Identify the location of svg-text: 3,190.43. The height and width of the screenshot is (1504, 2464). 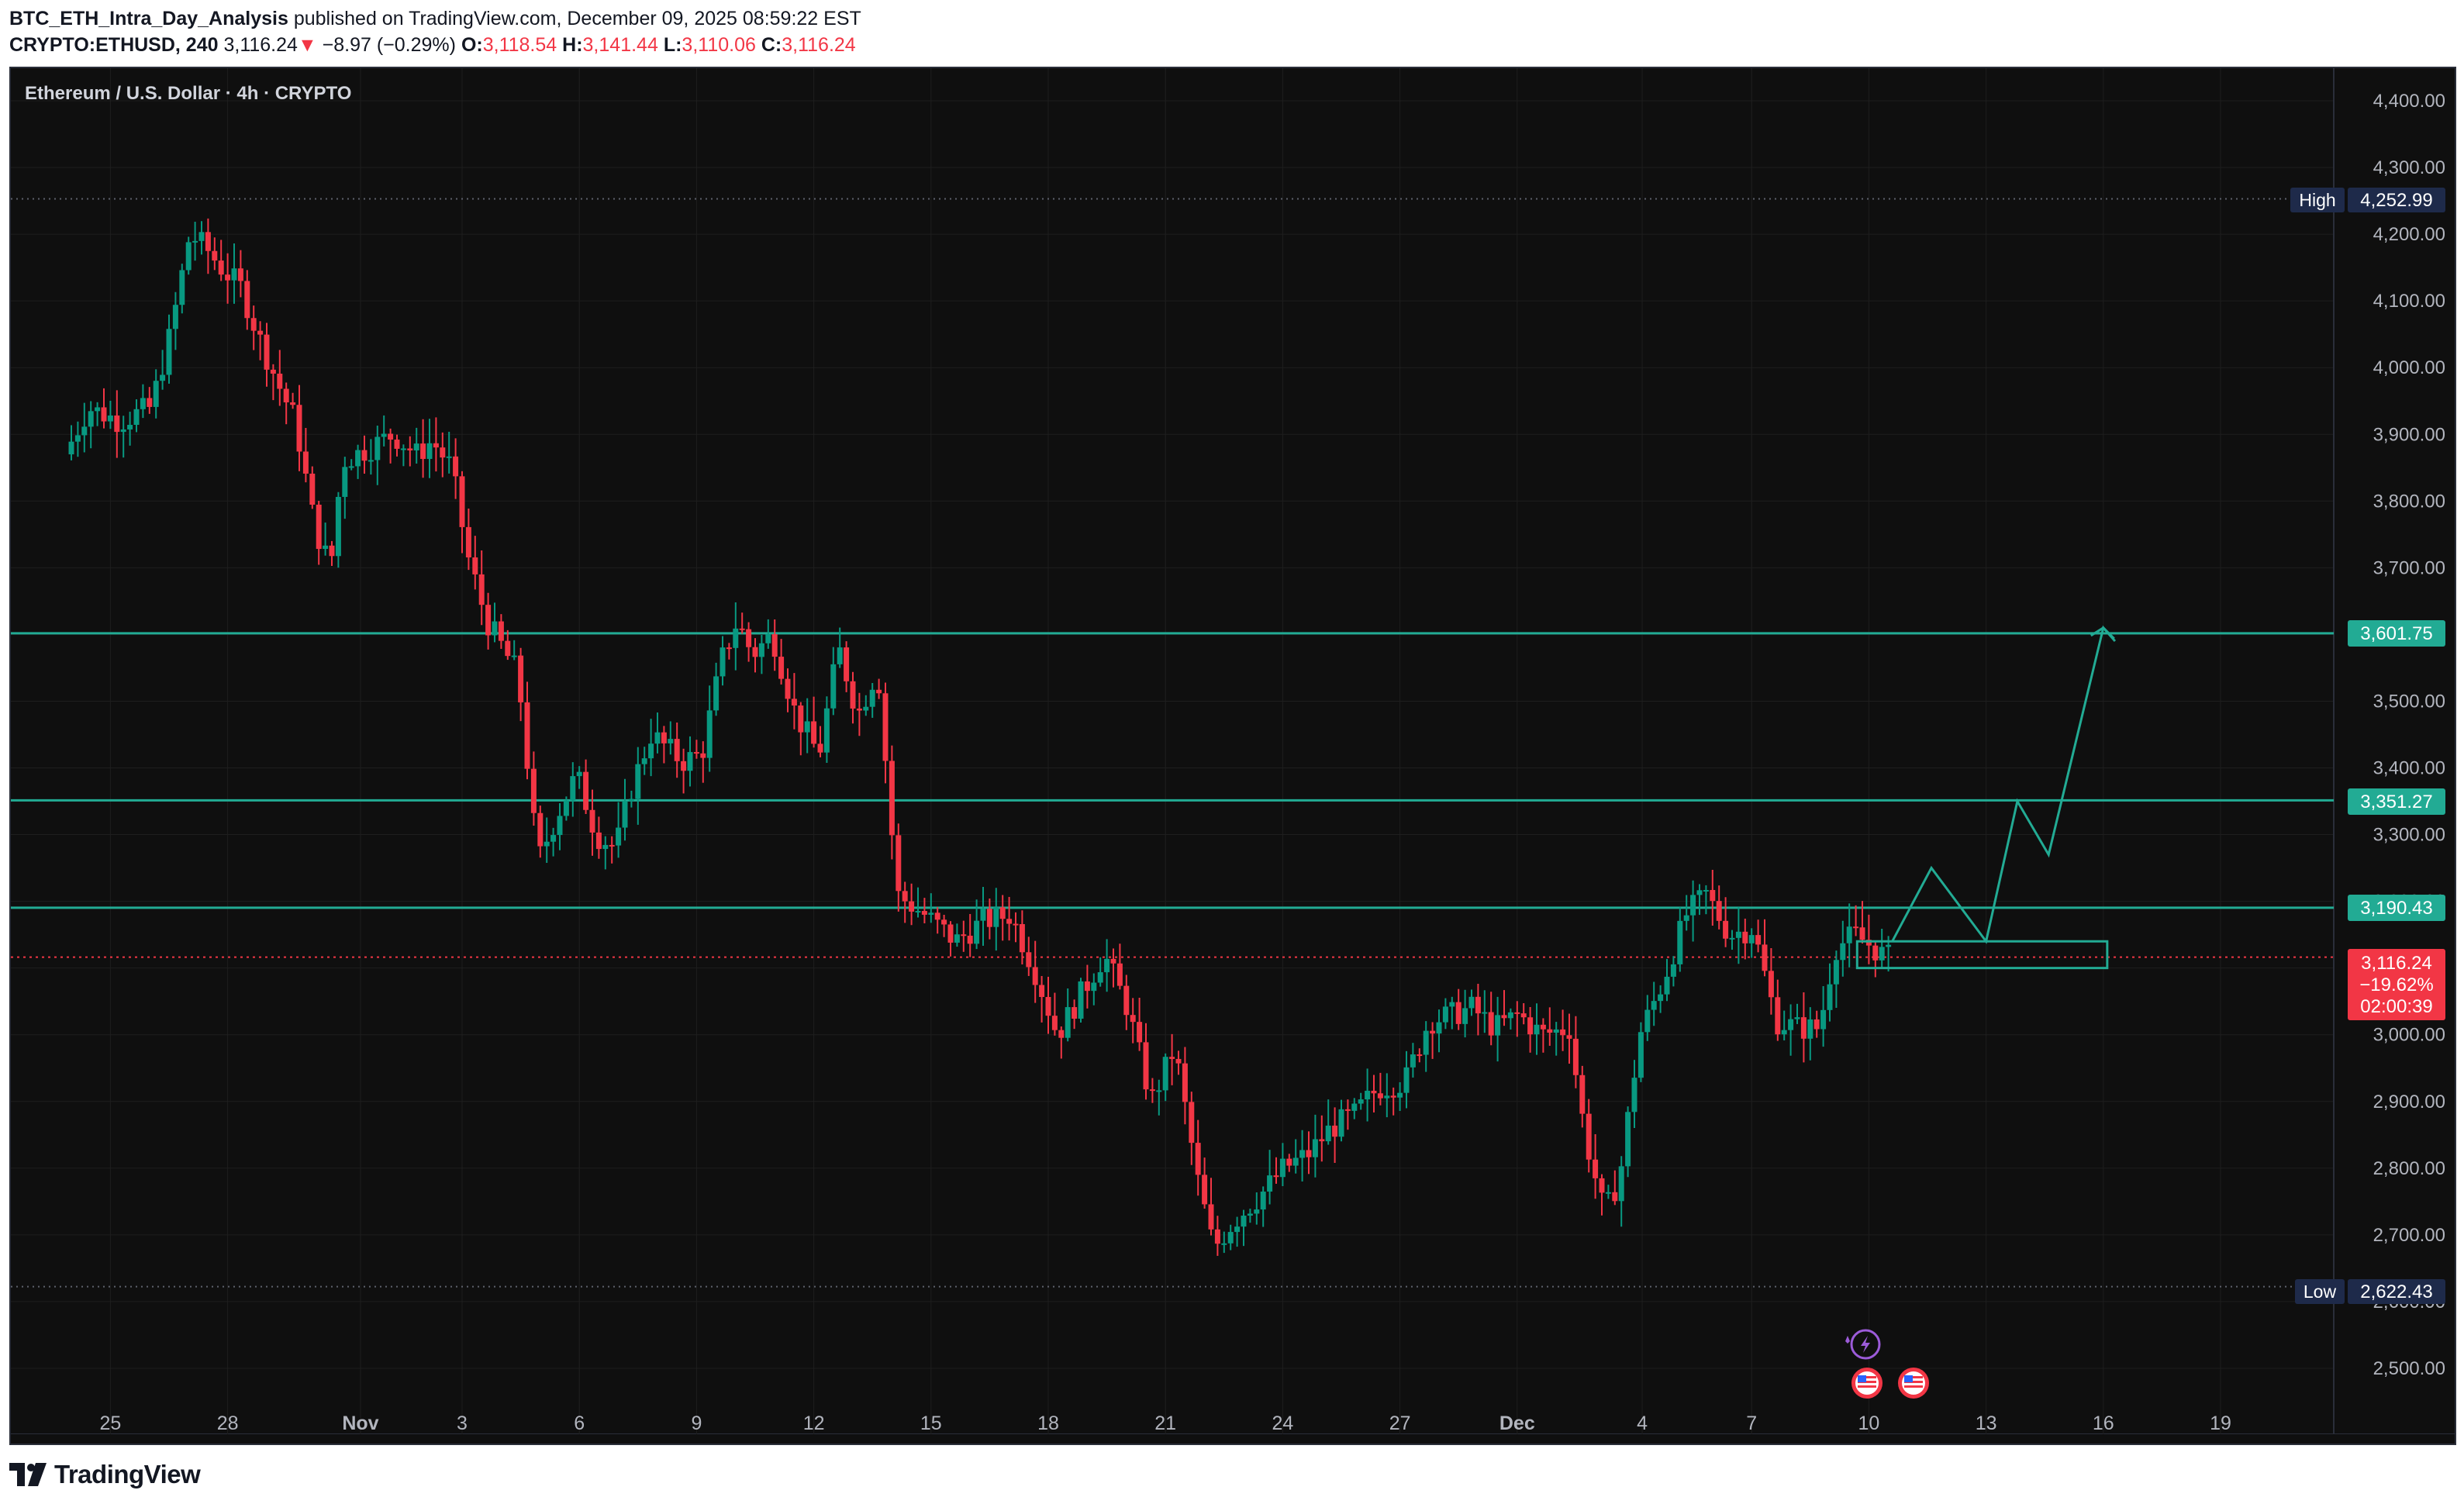
(2396, 908).